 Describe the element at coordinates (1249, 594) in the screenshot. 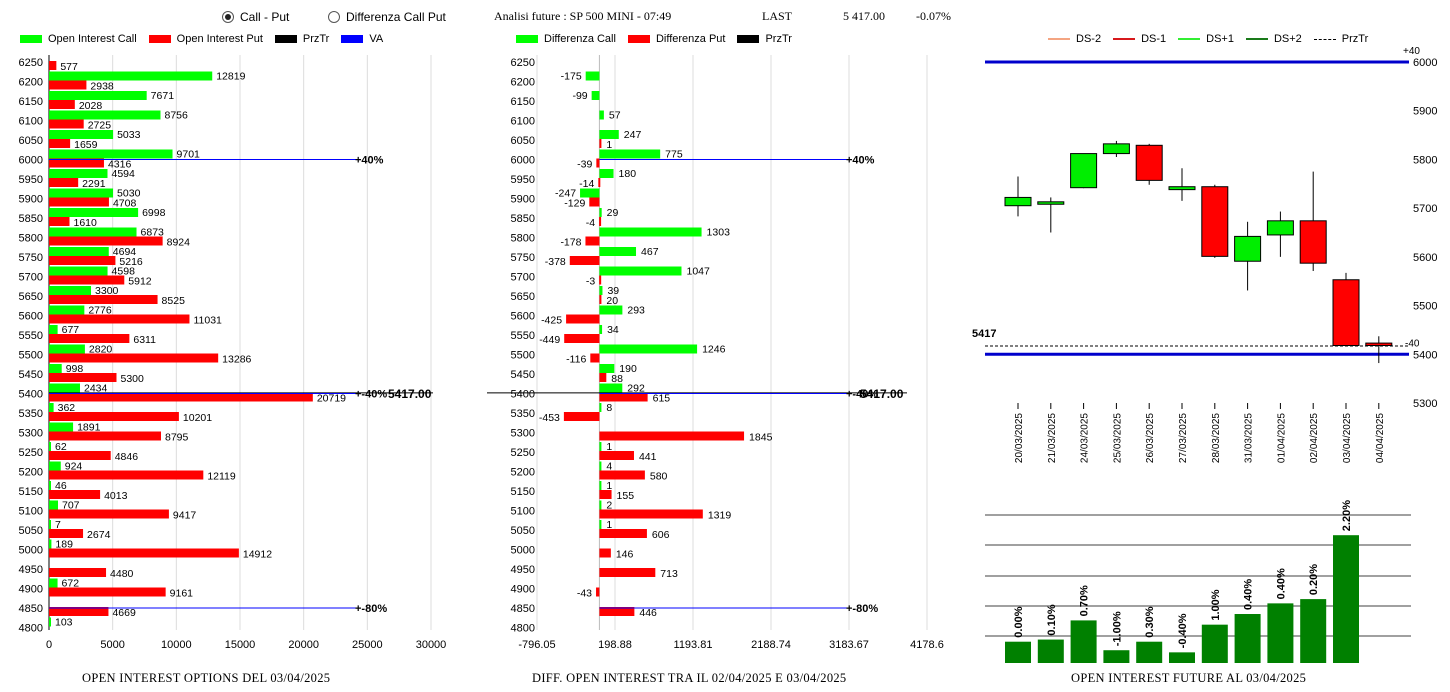

I see `future-bar-label: 0.40%` at that location.